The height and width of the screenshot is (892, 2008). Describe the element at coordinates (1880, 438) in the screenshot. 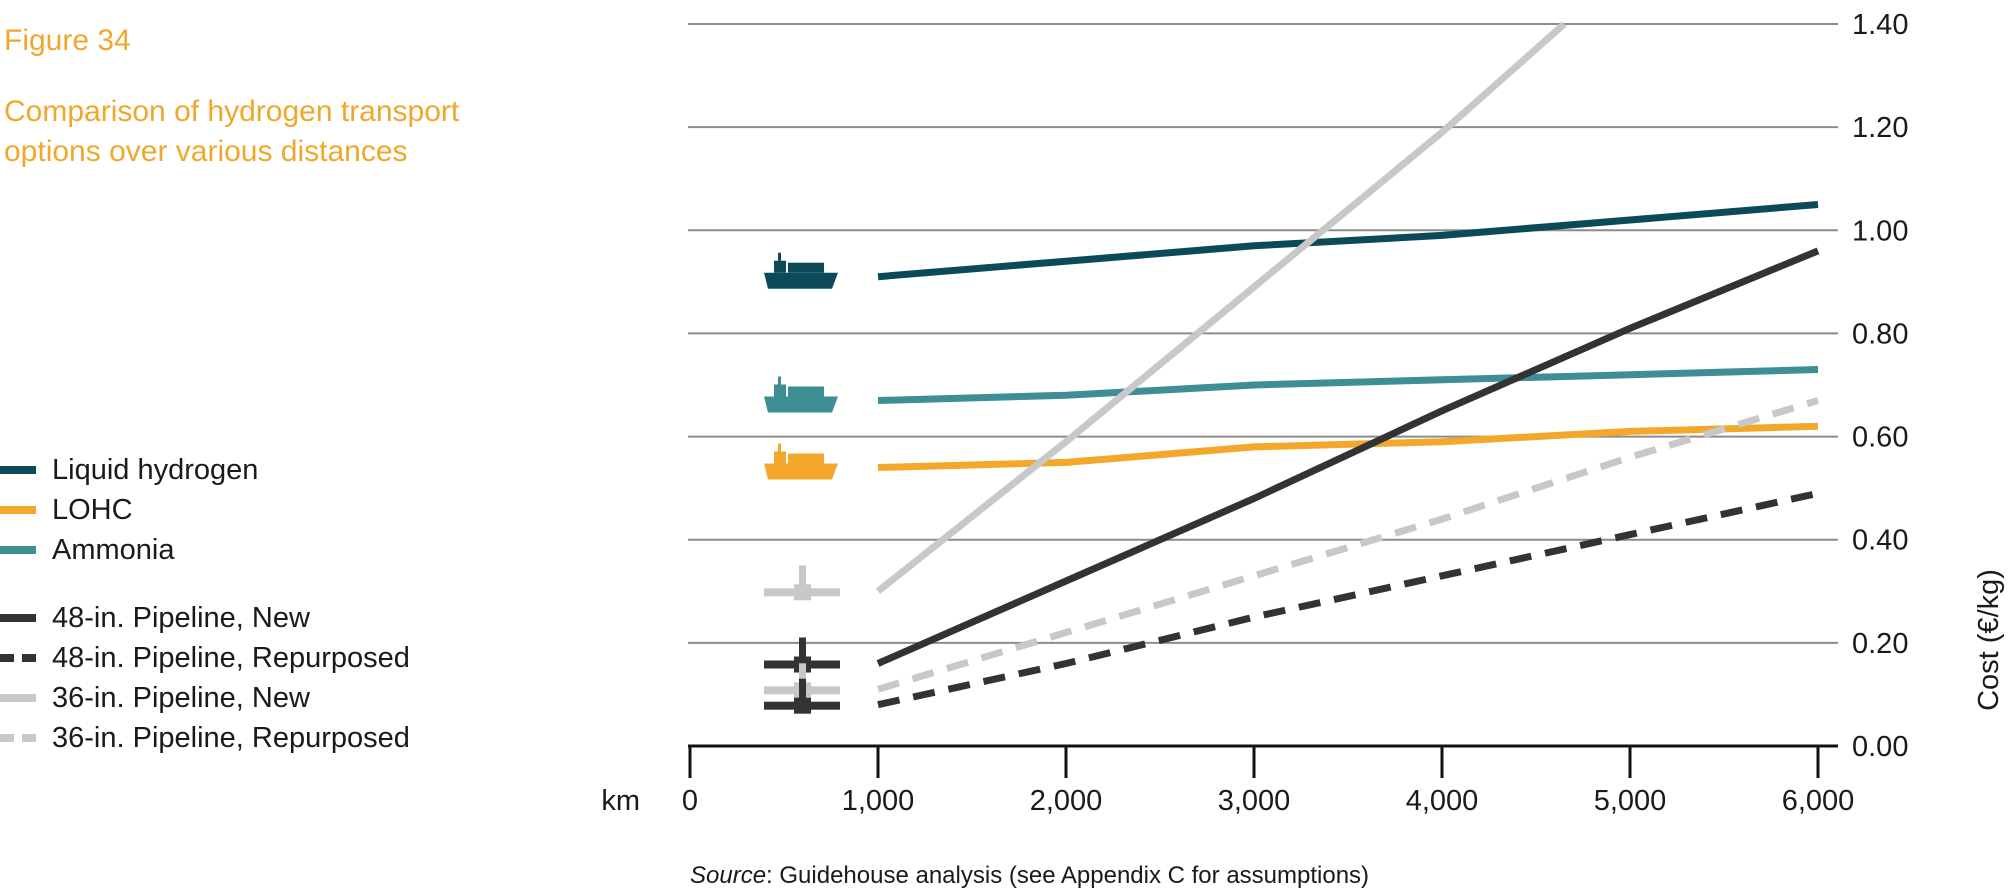

I see `y-tick-label: 0.60` at that location.